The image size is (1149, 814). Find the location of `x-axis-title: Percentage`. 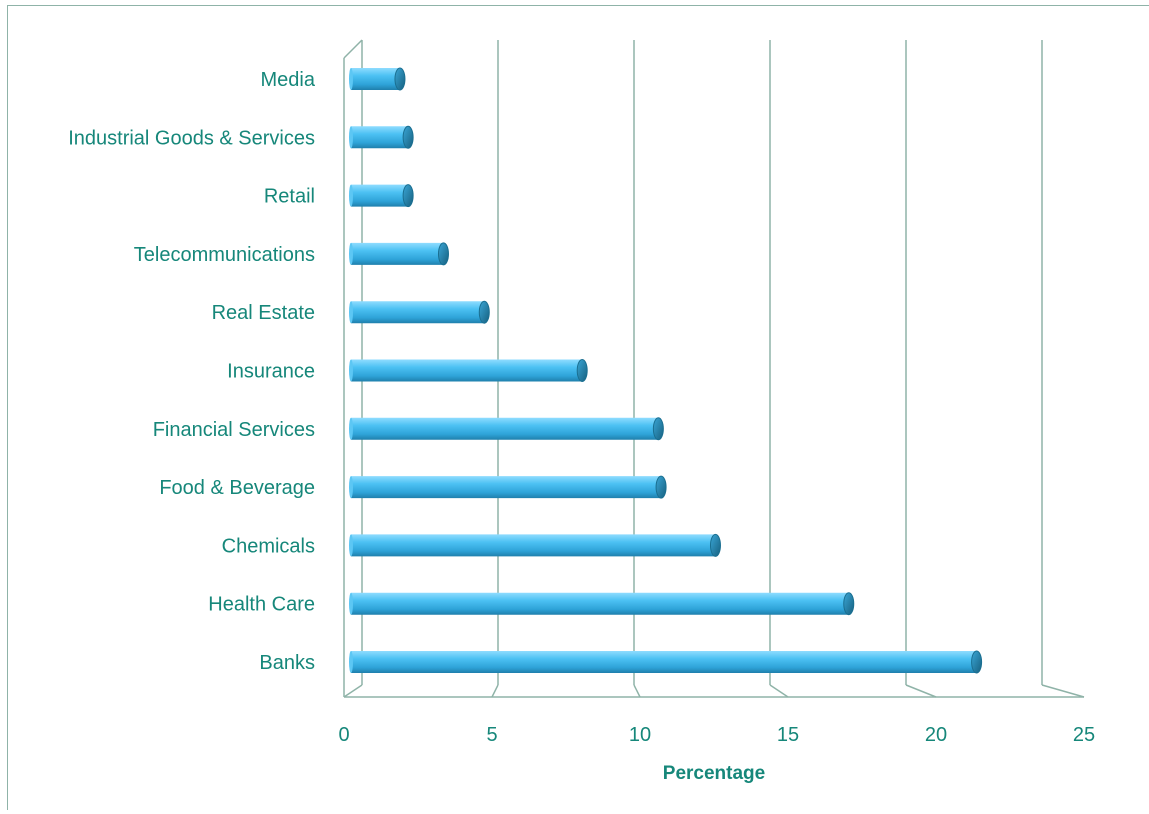

x-axis-title: Percentage is located at coordinates (714, 773).